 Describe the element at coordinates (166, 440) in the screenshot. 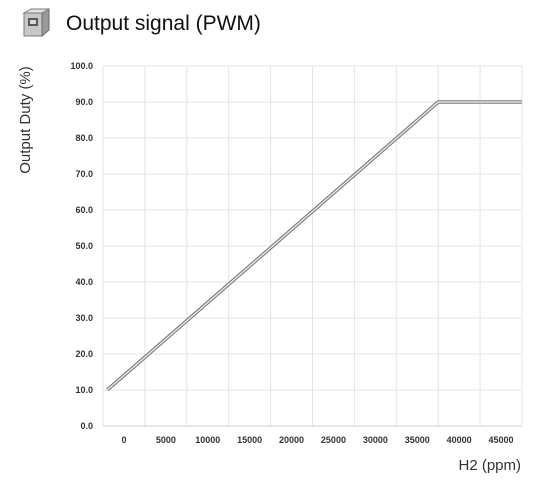

I see `x-tick-label: 5000` at that location.